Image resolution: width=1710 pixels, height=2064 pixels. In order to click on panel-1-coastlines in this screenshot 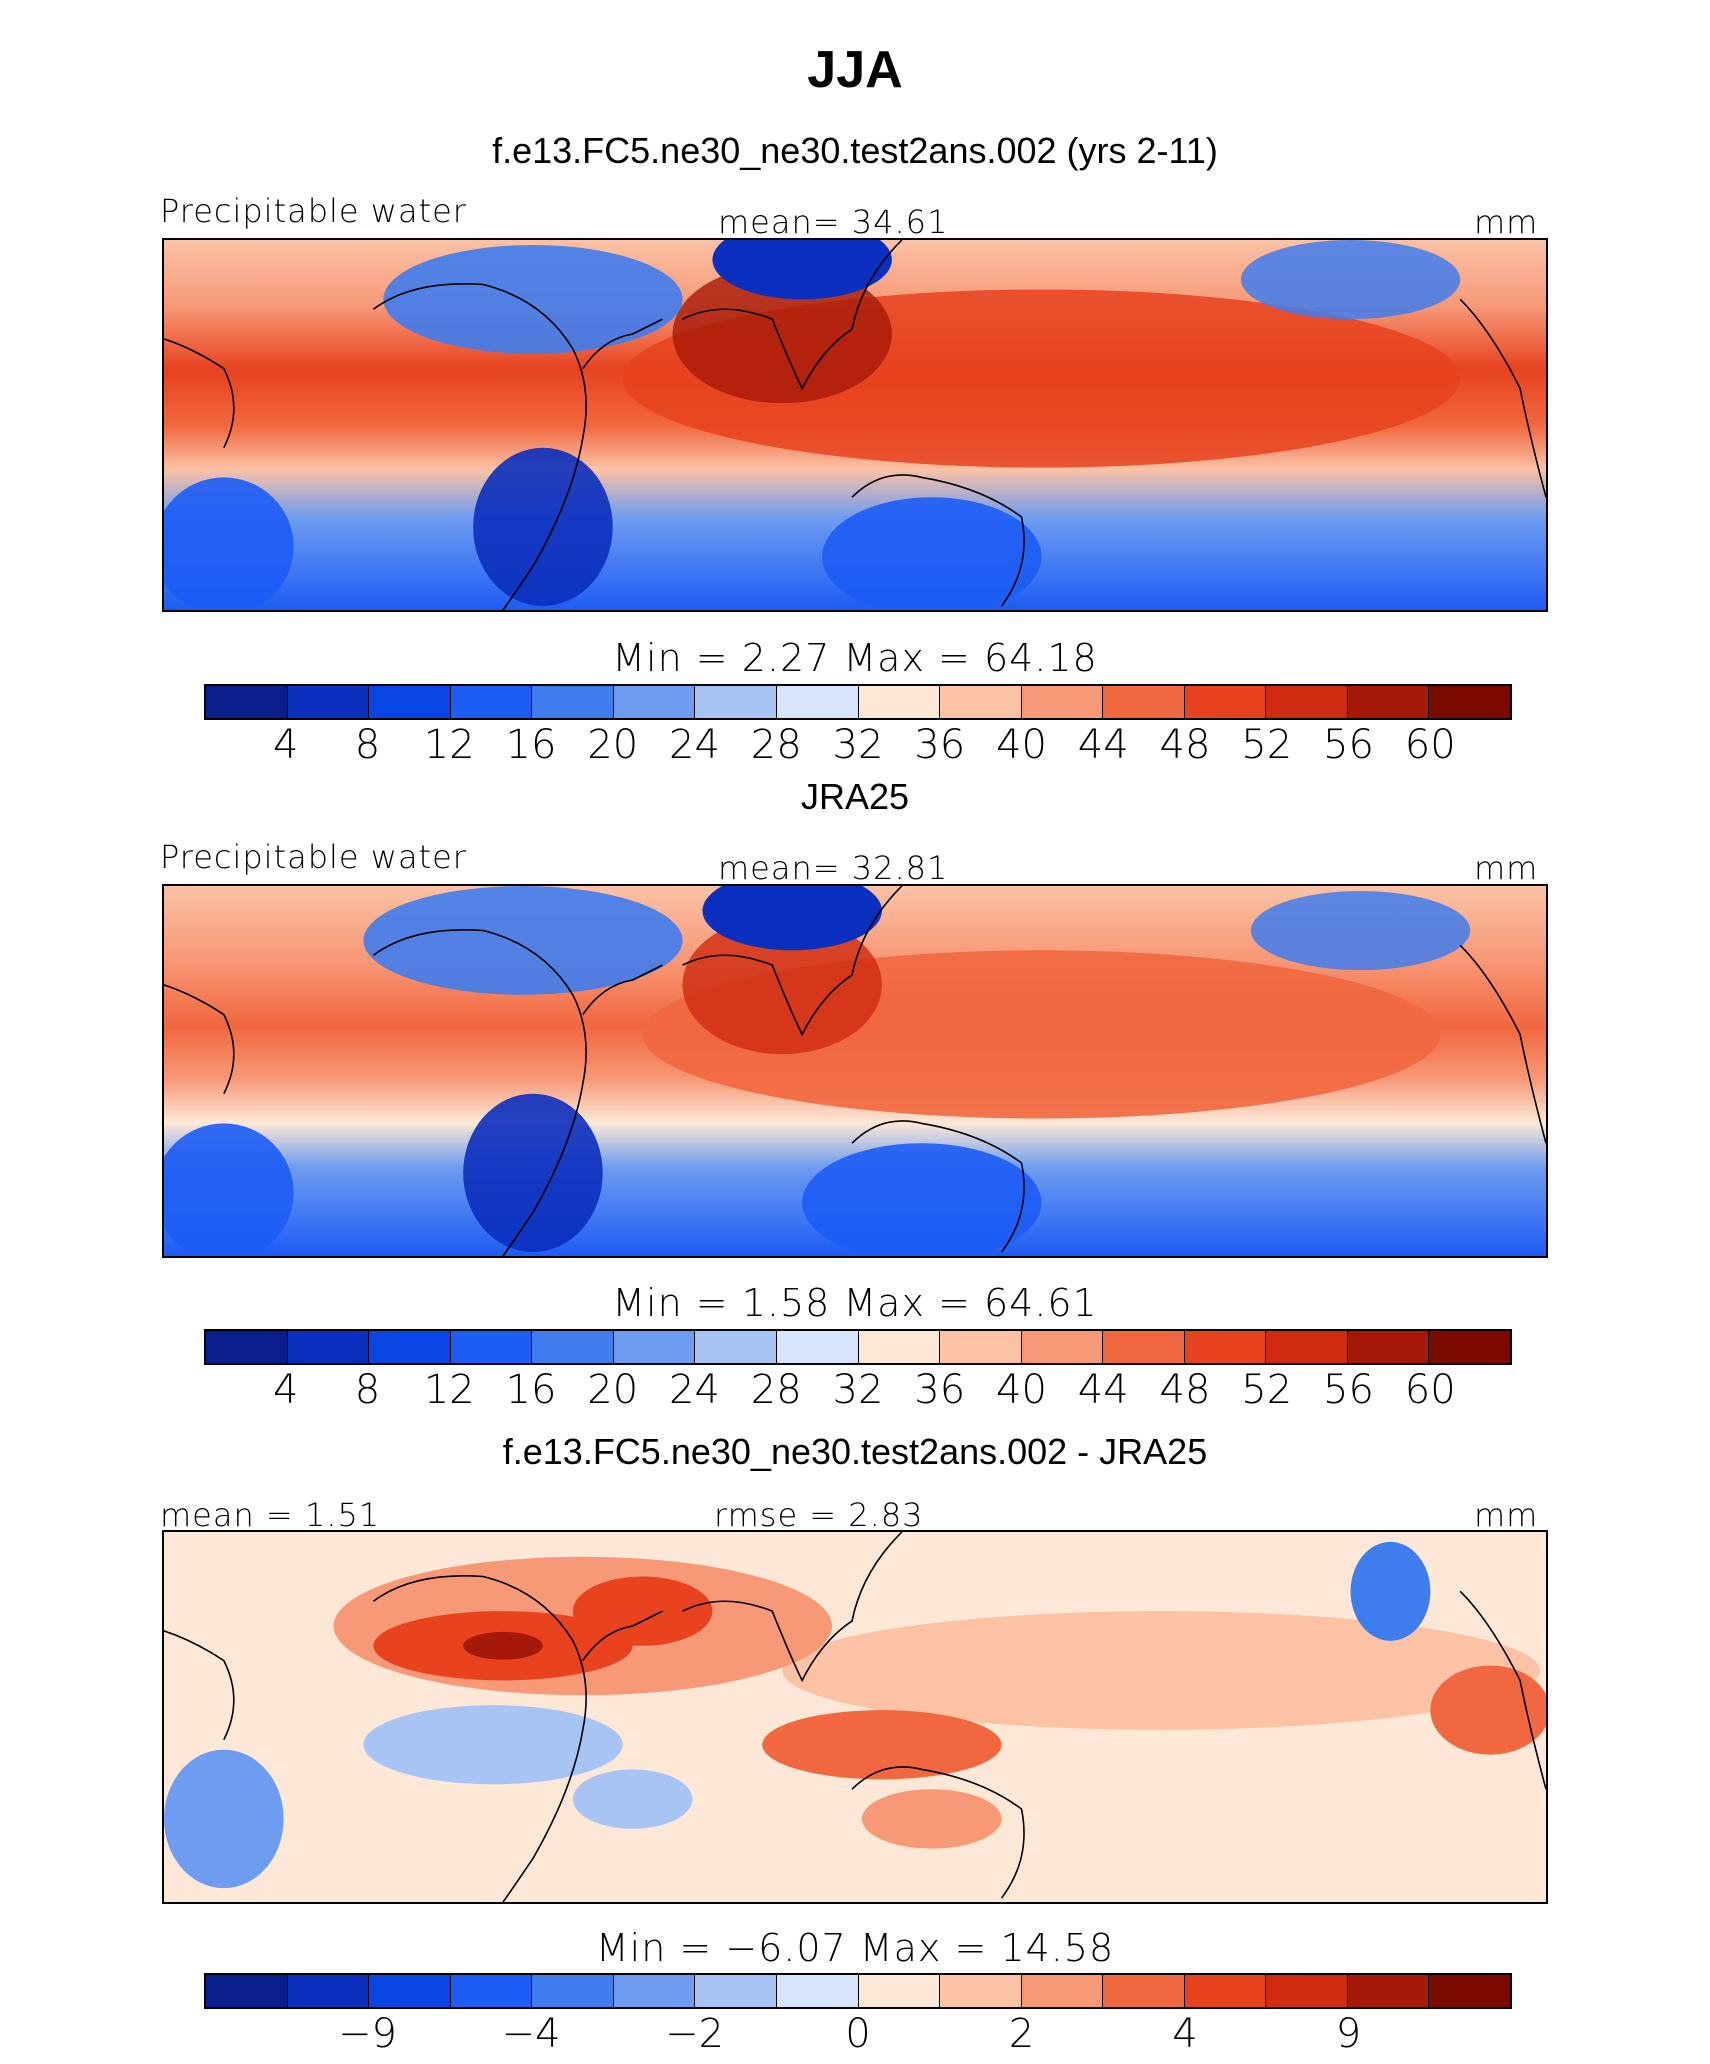, I will do `click(855, 425)`.